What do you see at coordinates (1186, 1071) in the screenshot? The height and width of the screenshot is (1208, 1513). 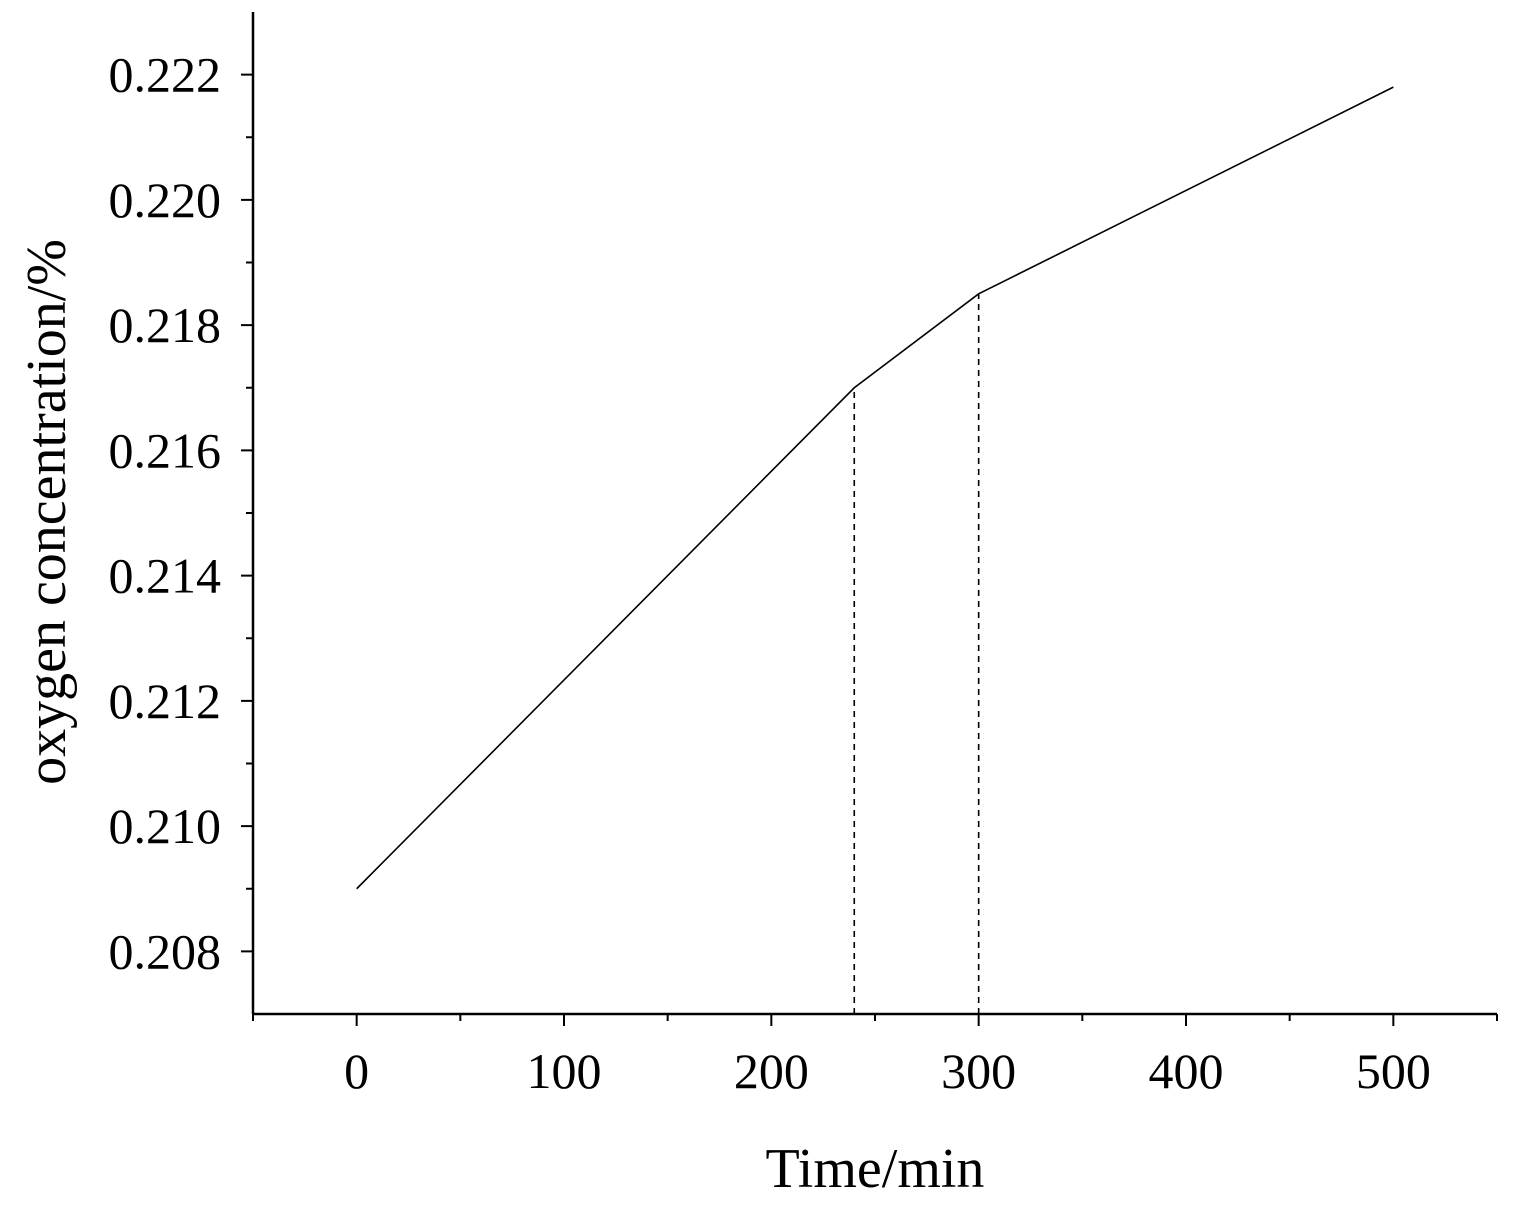 I see `x-tick-label: 400` at bounding box center [1186, 1071].